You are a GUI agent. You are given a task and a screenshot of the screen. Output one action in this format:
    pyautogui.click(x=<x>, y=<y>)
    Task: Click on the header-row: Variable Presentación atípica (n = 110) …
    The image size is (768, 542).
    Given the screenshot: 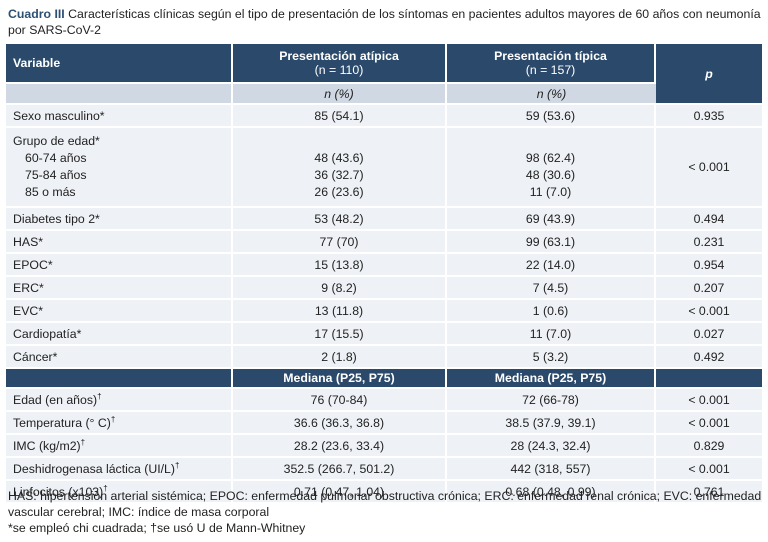 What is the action you would take?
    pyautogui.click(x=384, y=74)
    